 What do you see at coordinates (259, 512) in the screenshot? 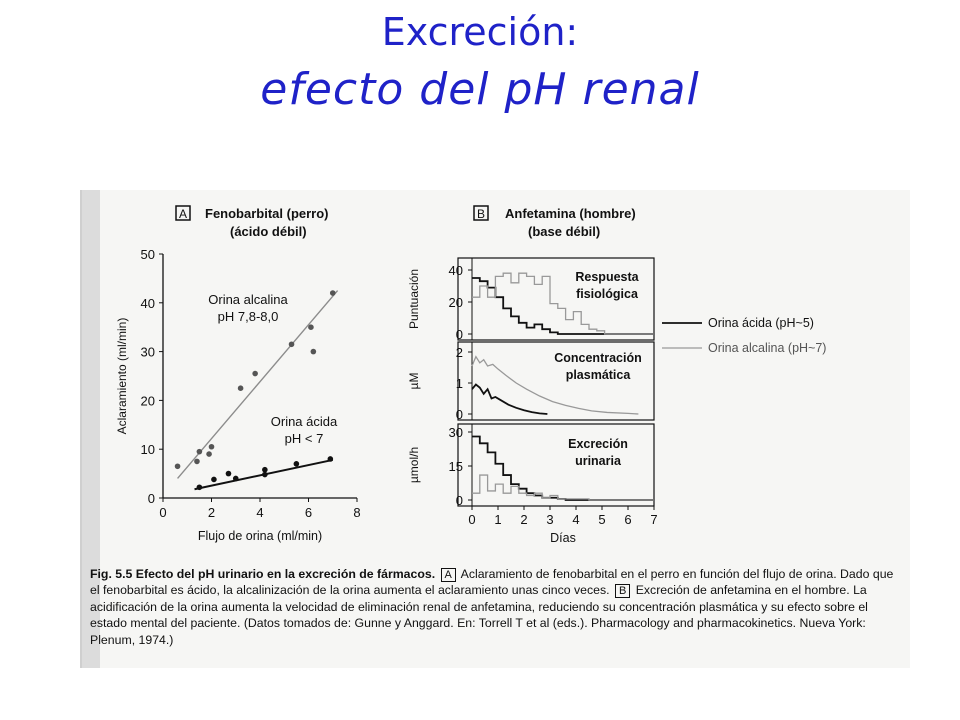
I see `panel-a-x-tick-label: 4` at bounding box center [259, 512].